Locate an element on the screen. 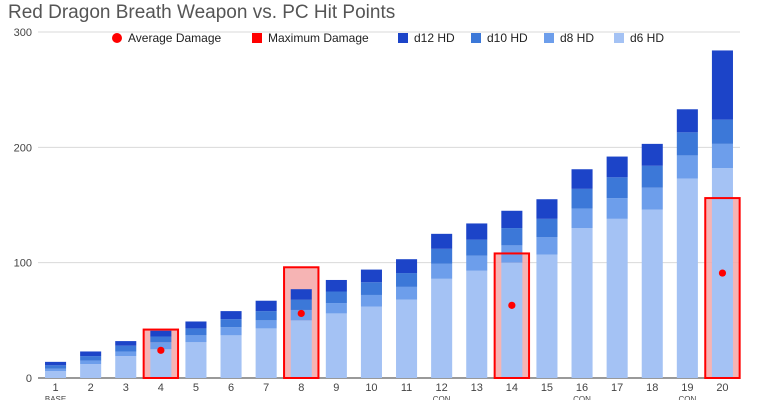 This screenshot has height=400, width=760. x-tick-label: 4 is located at coordinates (161, 388).